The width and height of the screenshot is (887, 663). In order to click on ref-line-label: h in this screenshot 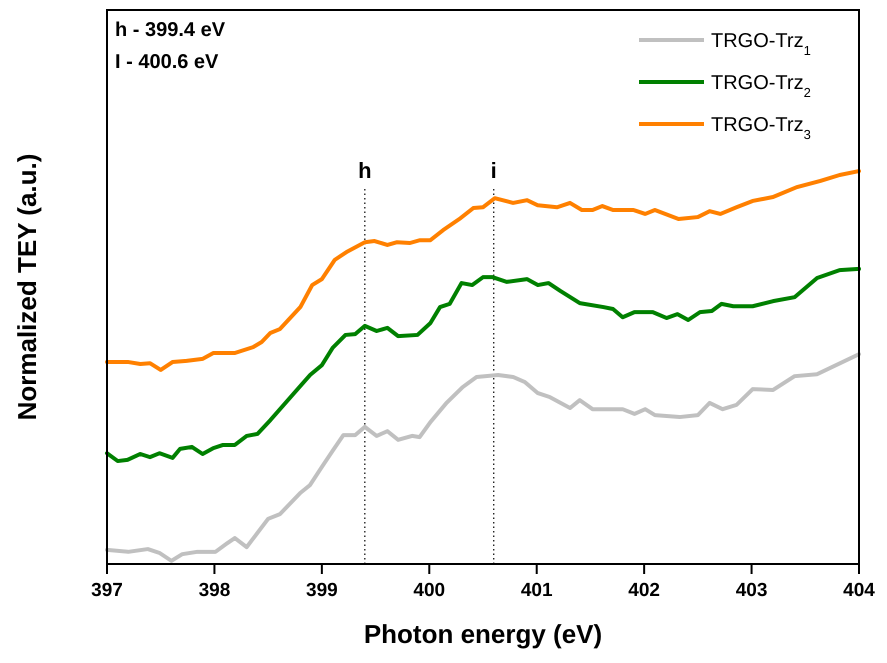, I will do `click(365, 170)`.